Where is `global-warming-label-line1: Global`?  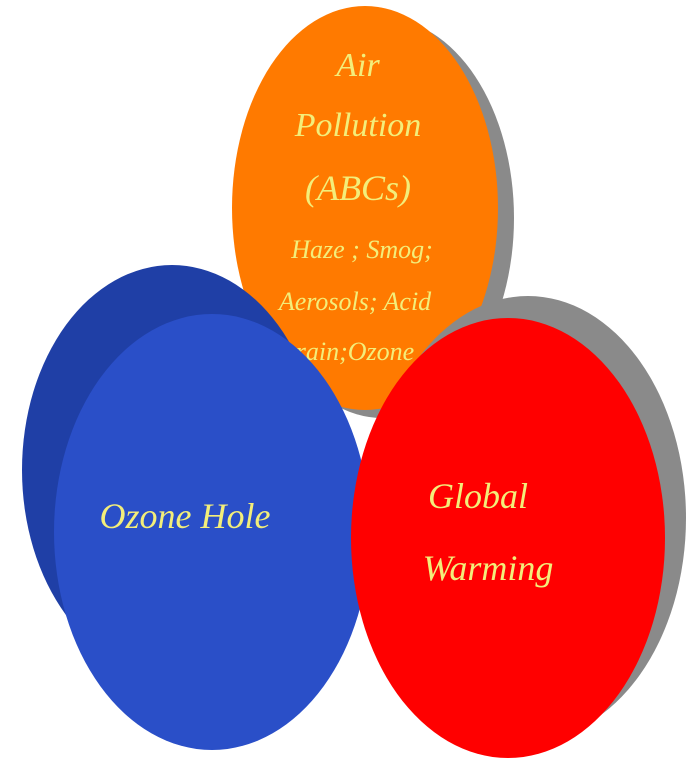 global-warming-label-line1: Global is located at coordinates (478, 496).